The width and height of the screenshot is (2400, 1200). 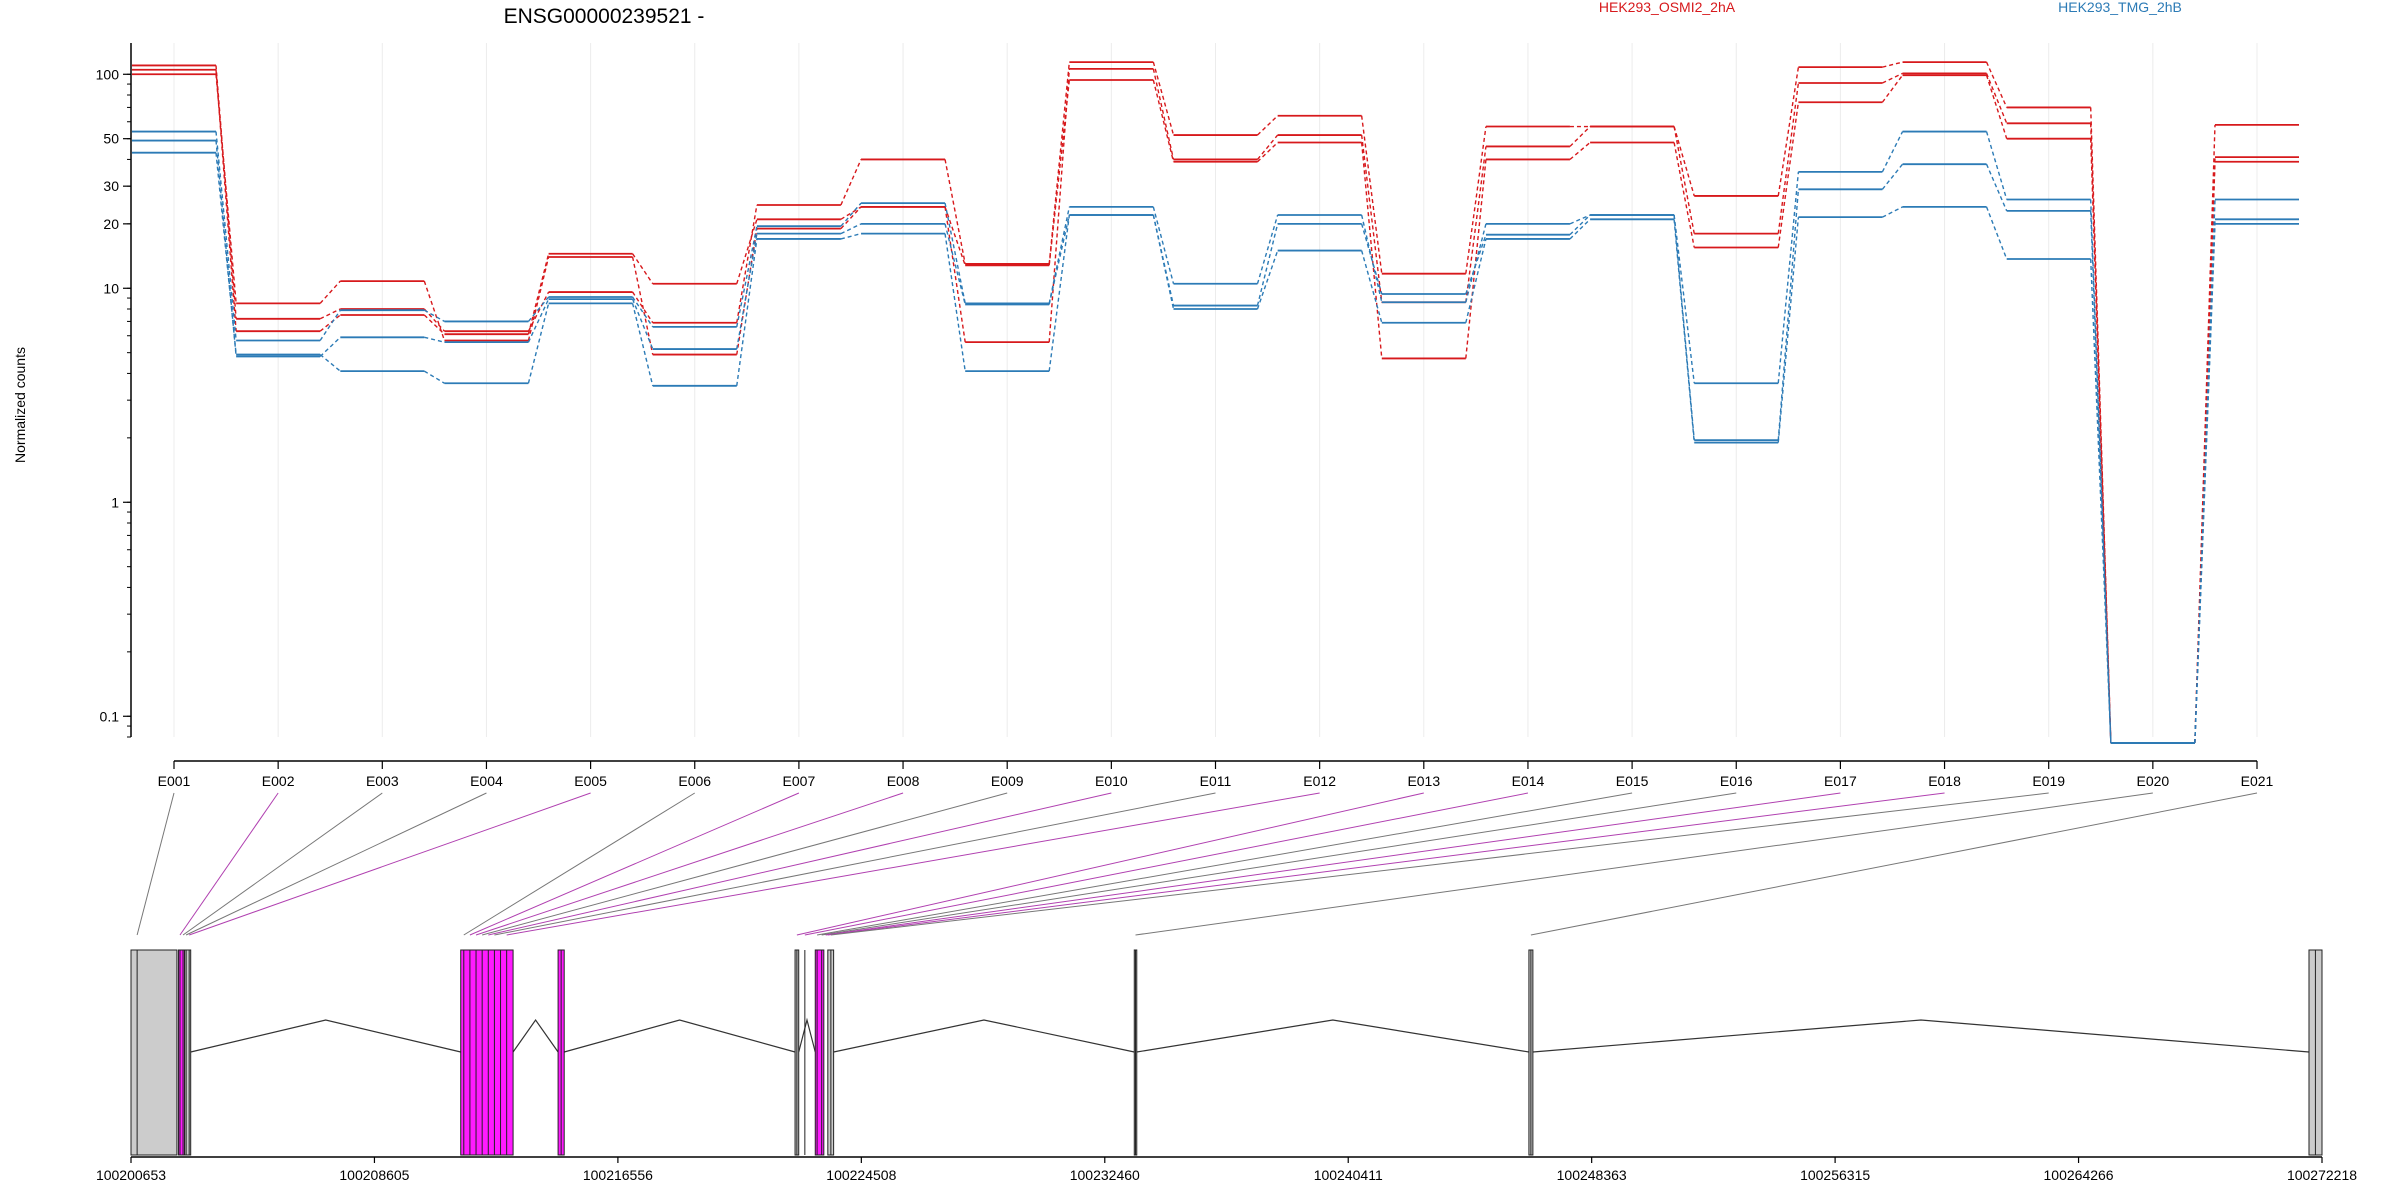 I want to click on x-tick-label: E017, so click(x=1840, y=781).